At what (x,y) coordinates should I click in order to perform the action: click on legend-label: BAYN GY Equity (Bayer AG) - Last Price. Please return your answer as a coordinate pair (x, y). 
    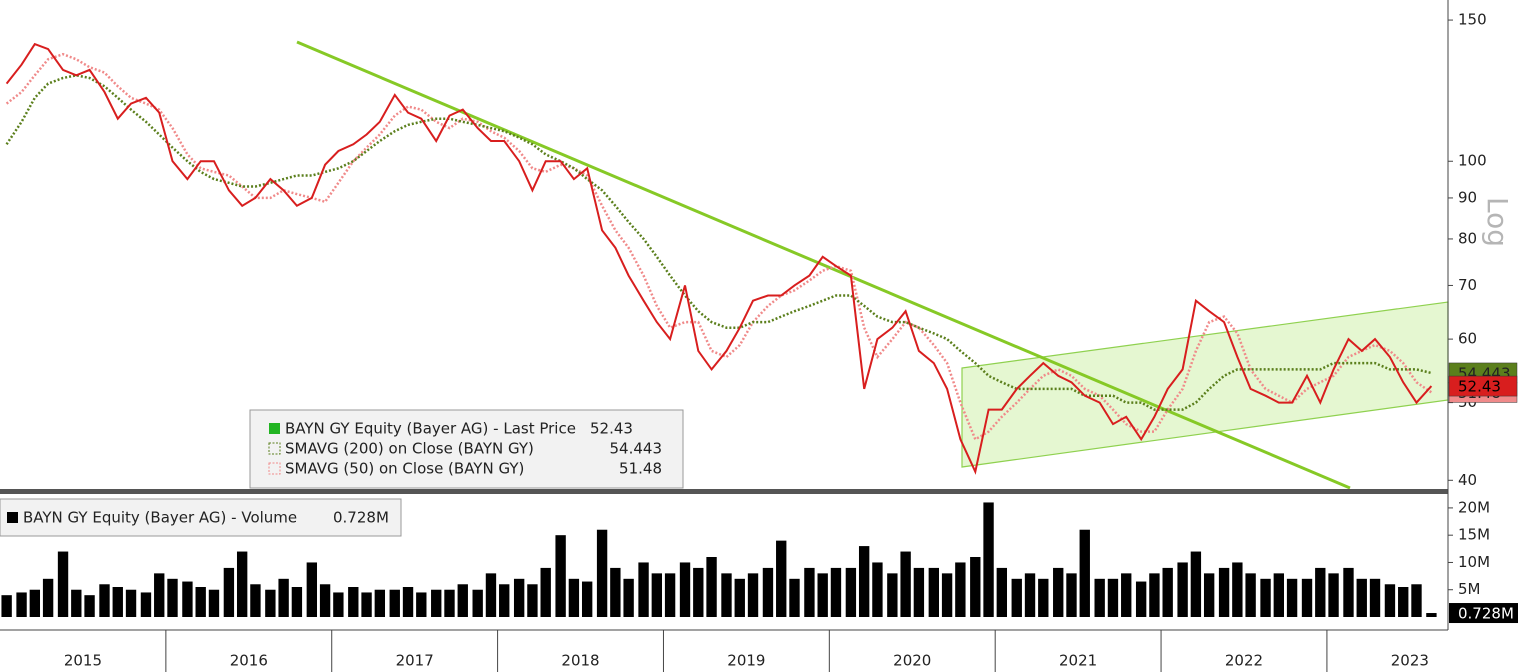
    Looking at the image, I should click on (430, 429).